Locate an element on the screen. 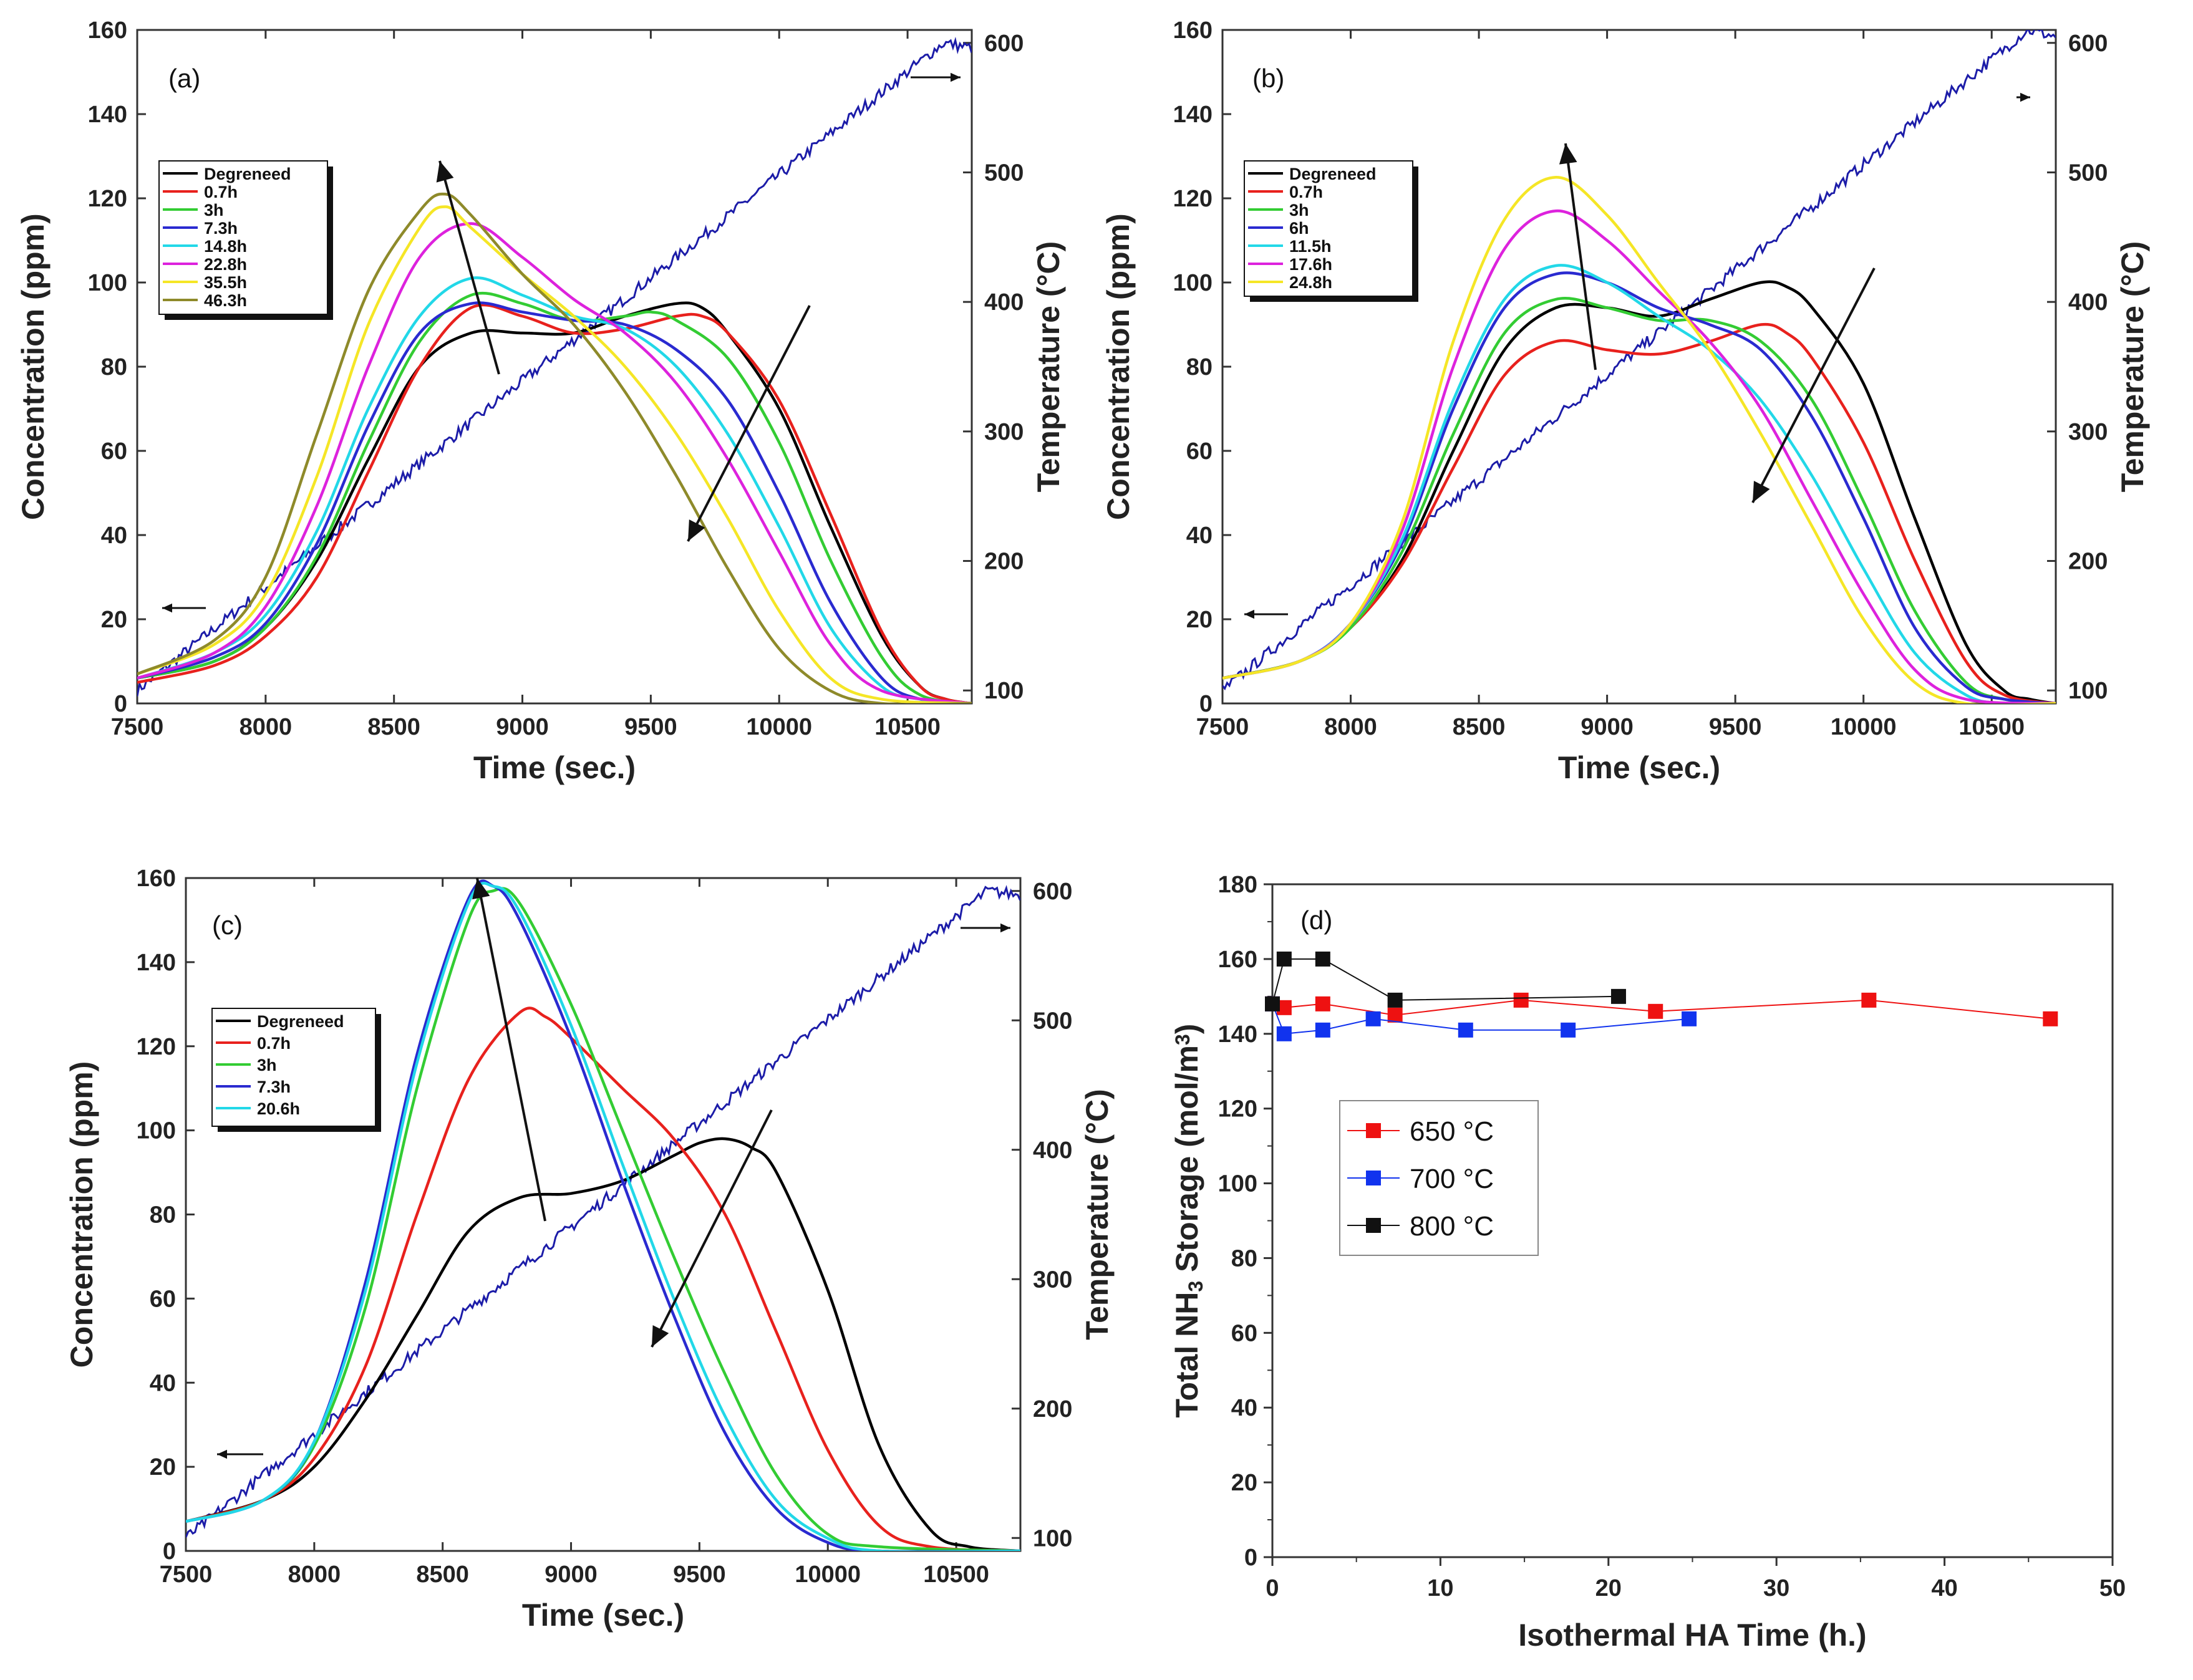 This screenshot has height=1680, width=2193. y-axis-label-part: Storage (mol/m is located at coordinates (1186, 1163).